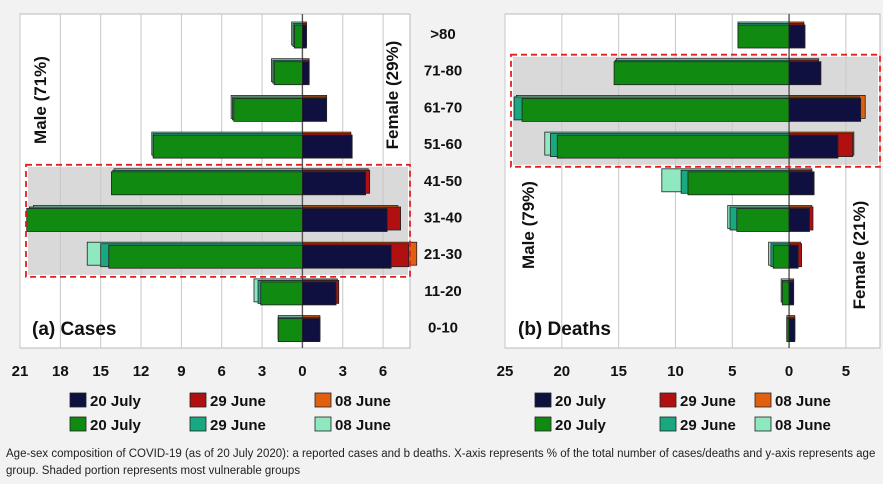 This screenshot has height=484, width=883. Describe the element at coordinates (40, 100) in the screenshot. I see `male-label-cases: Male (71%)` at that location.